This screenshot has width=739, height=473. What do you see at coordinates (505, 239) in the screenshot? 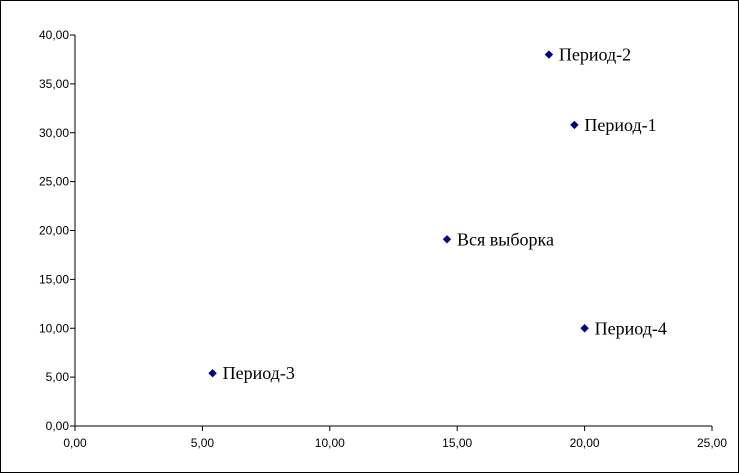
I see `data-point-label: Вся выборка` at bounding box center [505, 239].